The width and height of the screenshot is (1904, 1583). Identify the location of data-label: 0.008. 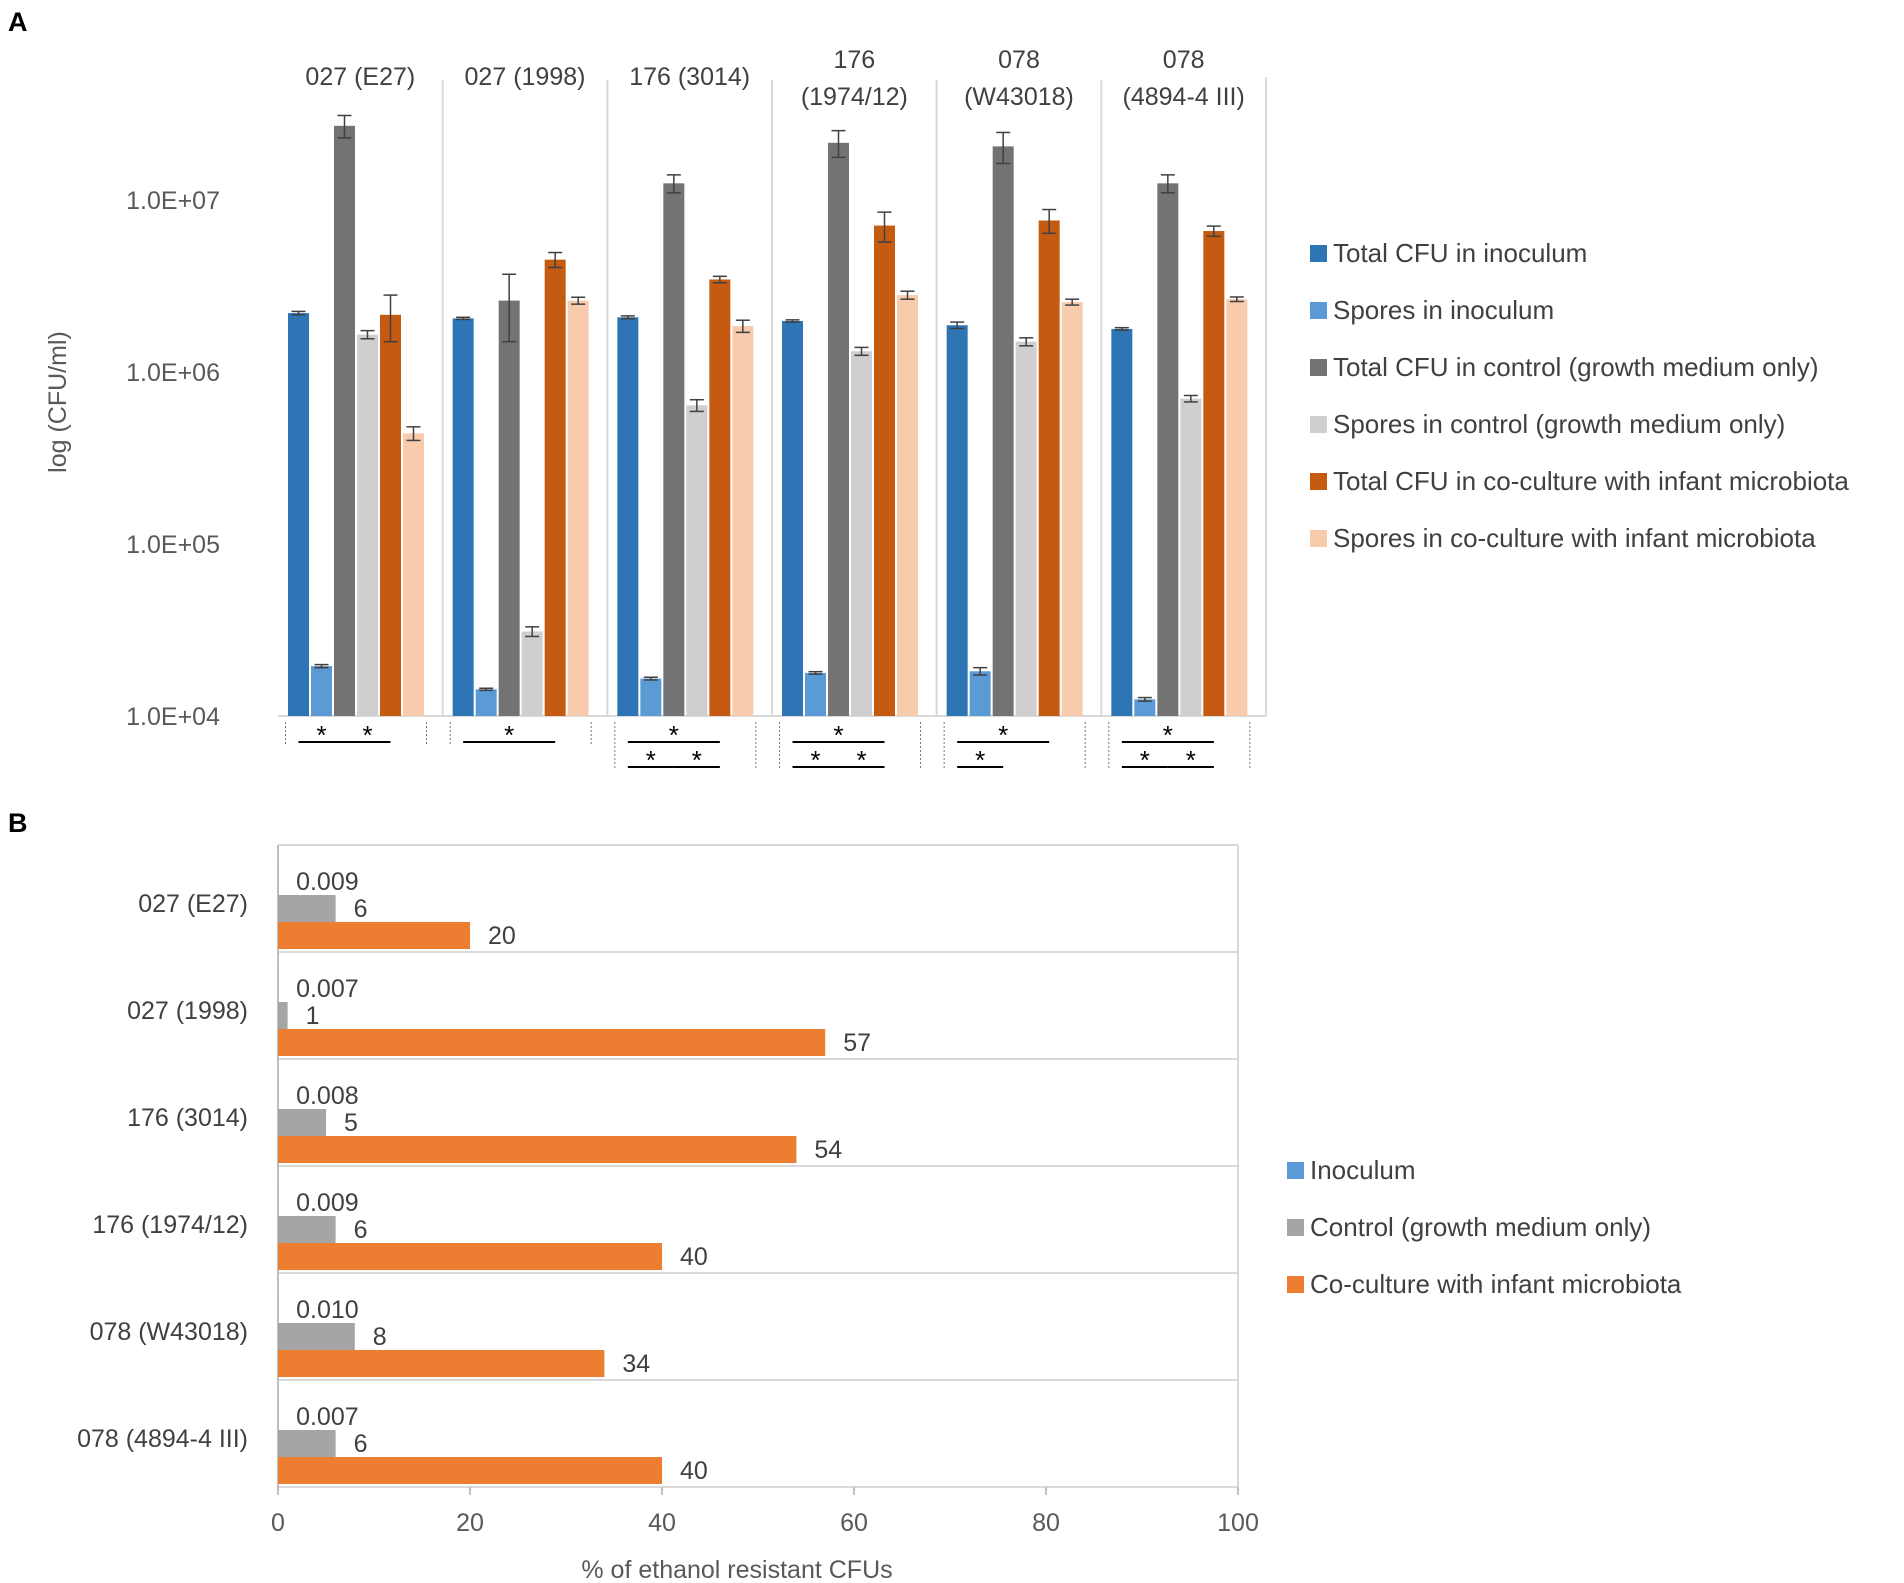
(327, 1096).